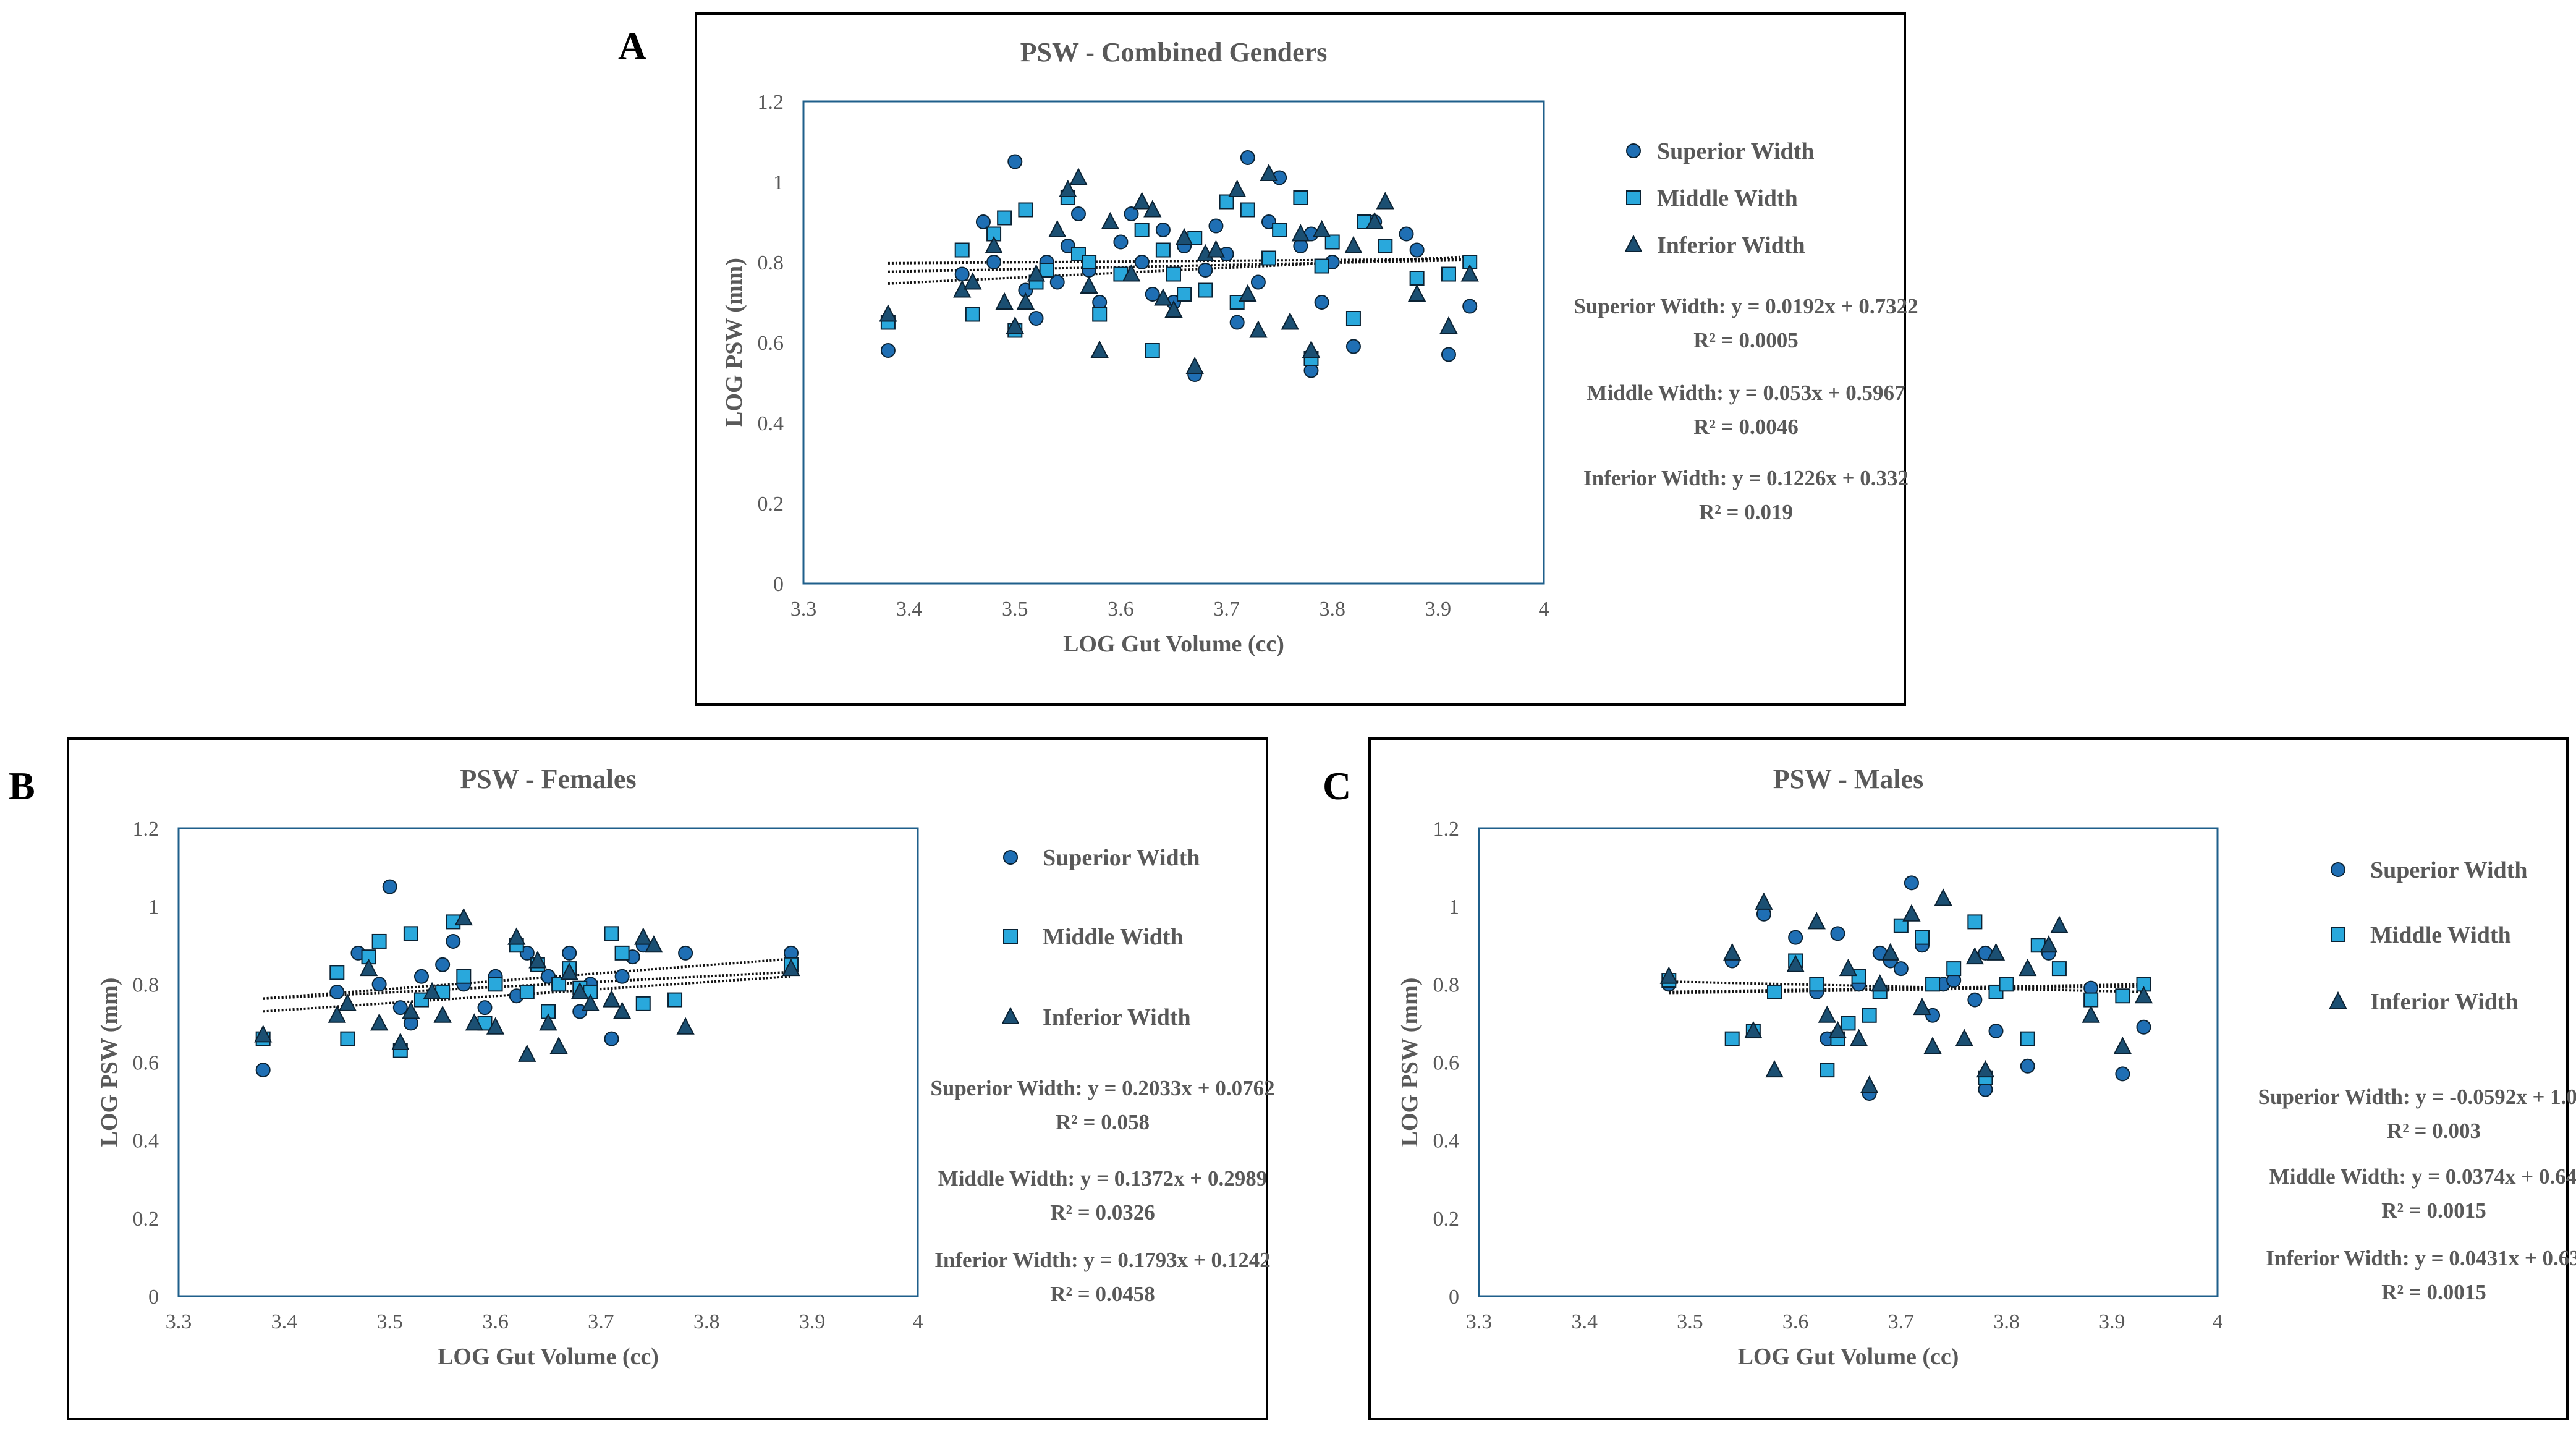 The image size is (2576, 1434). What do you see at coordinates (1102, 1260) in the screenshot?
I see `regression-equation: Inferior Width: y = 0.1793x + 0.1242` at bounding box center [1102, 1260].